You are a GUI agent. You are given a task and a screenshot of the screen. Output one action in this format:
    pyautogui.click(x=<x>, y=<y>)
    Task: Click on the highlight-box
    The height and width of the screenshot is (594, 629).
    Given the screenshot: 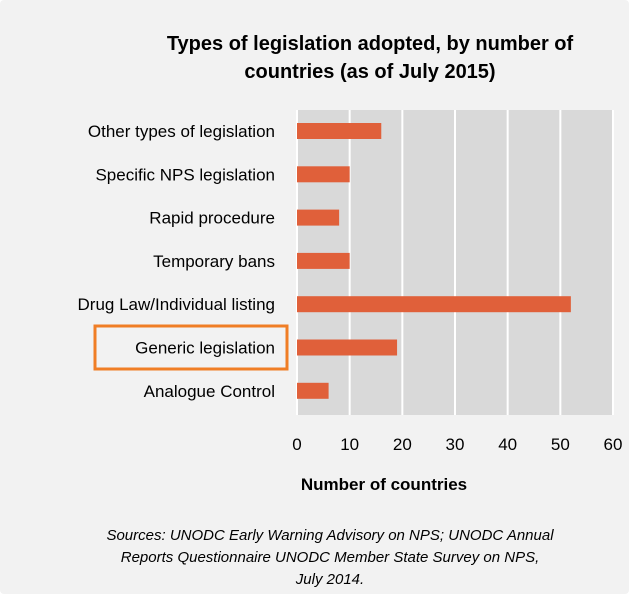 What is the action you would take?
    pyautogui.click(x=191, y=347)
    